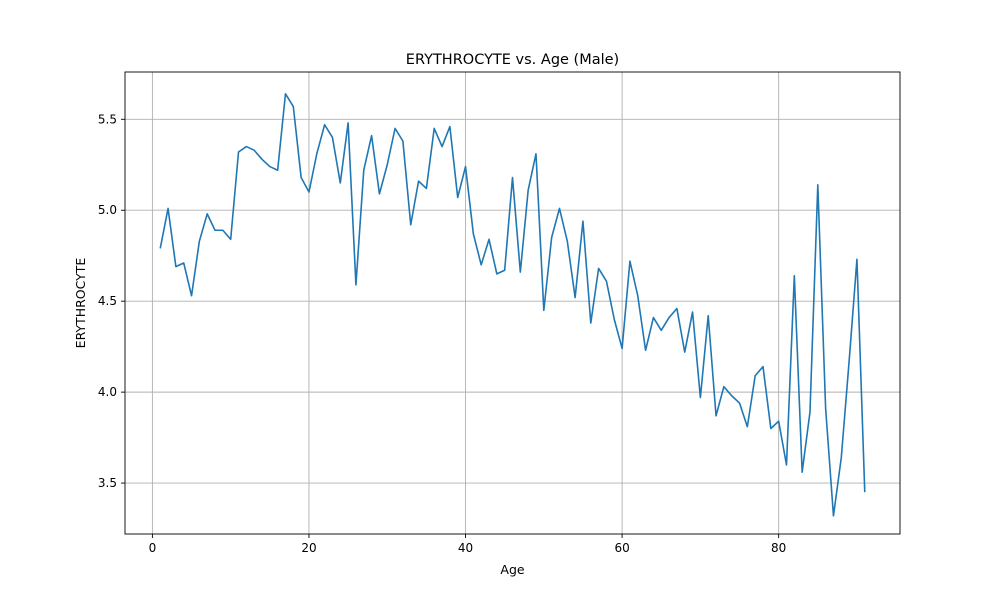  I want to click on y-tick-label: 4.0, so click(107, 392).